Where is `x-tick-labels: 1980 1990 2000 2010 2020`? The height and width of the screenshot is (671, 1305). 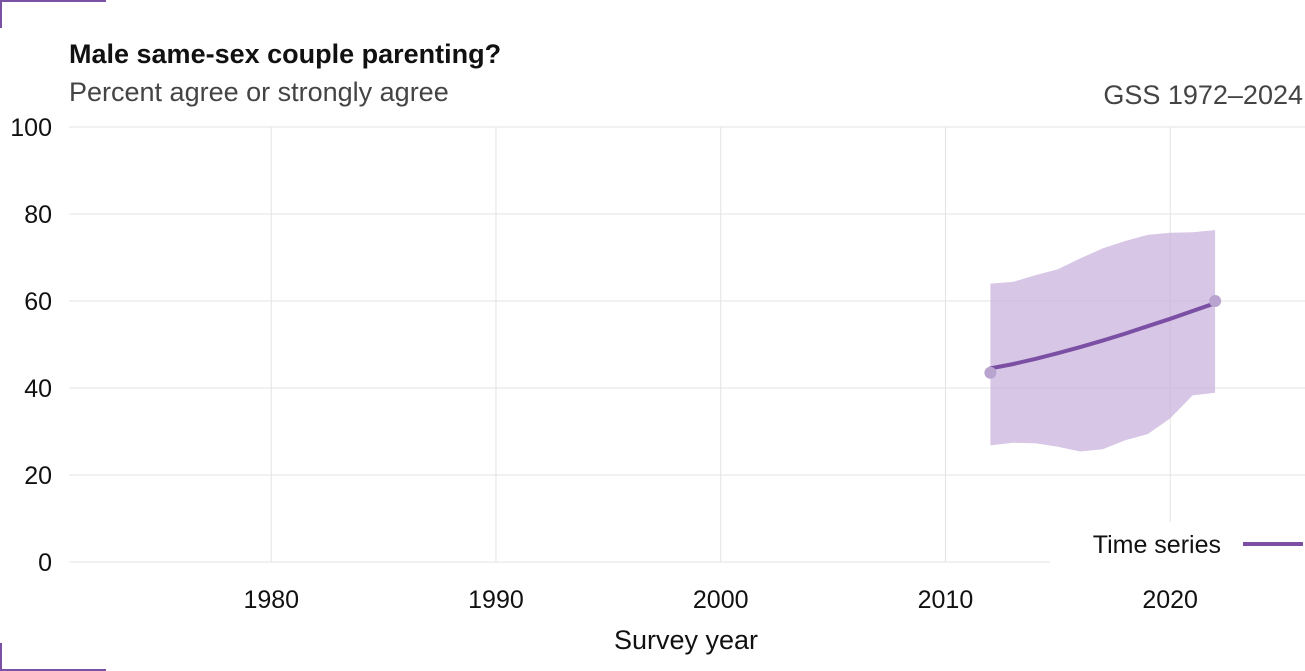 x-tick-labels: 1980 1990 2000 2010 2020 is located at coordinates (720, 600).